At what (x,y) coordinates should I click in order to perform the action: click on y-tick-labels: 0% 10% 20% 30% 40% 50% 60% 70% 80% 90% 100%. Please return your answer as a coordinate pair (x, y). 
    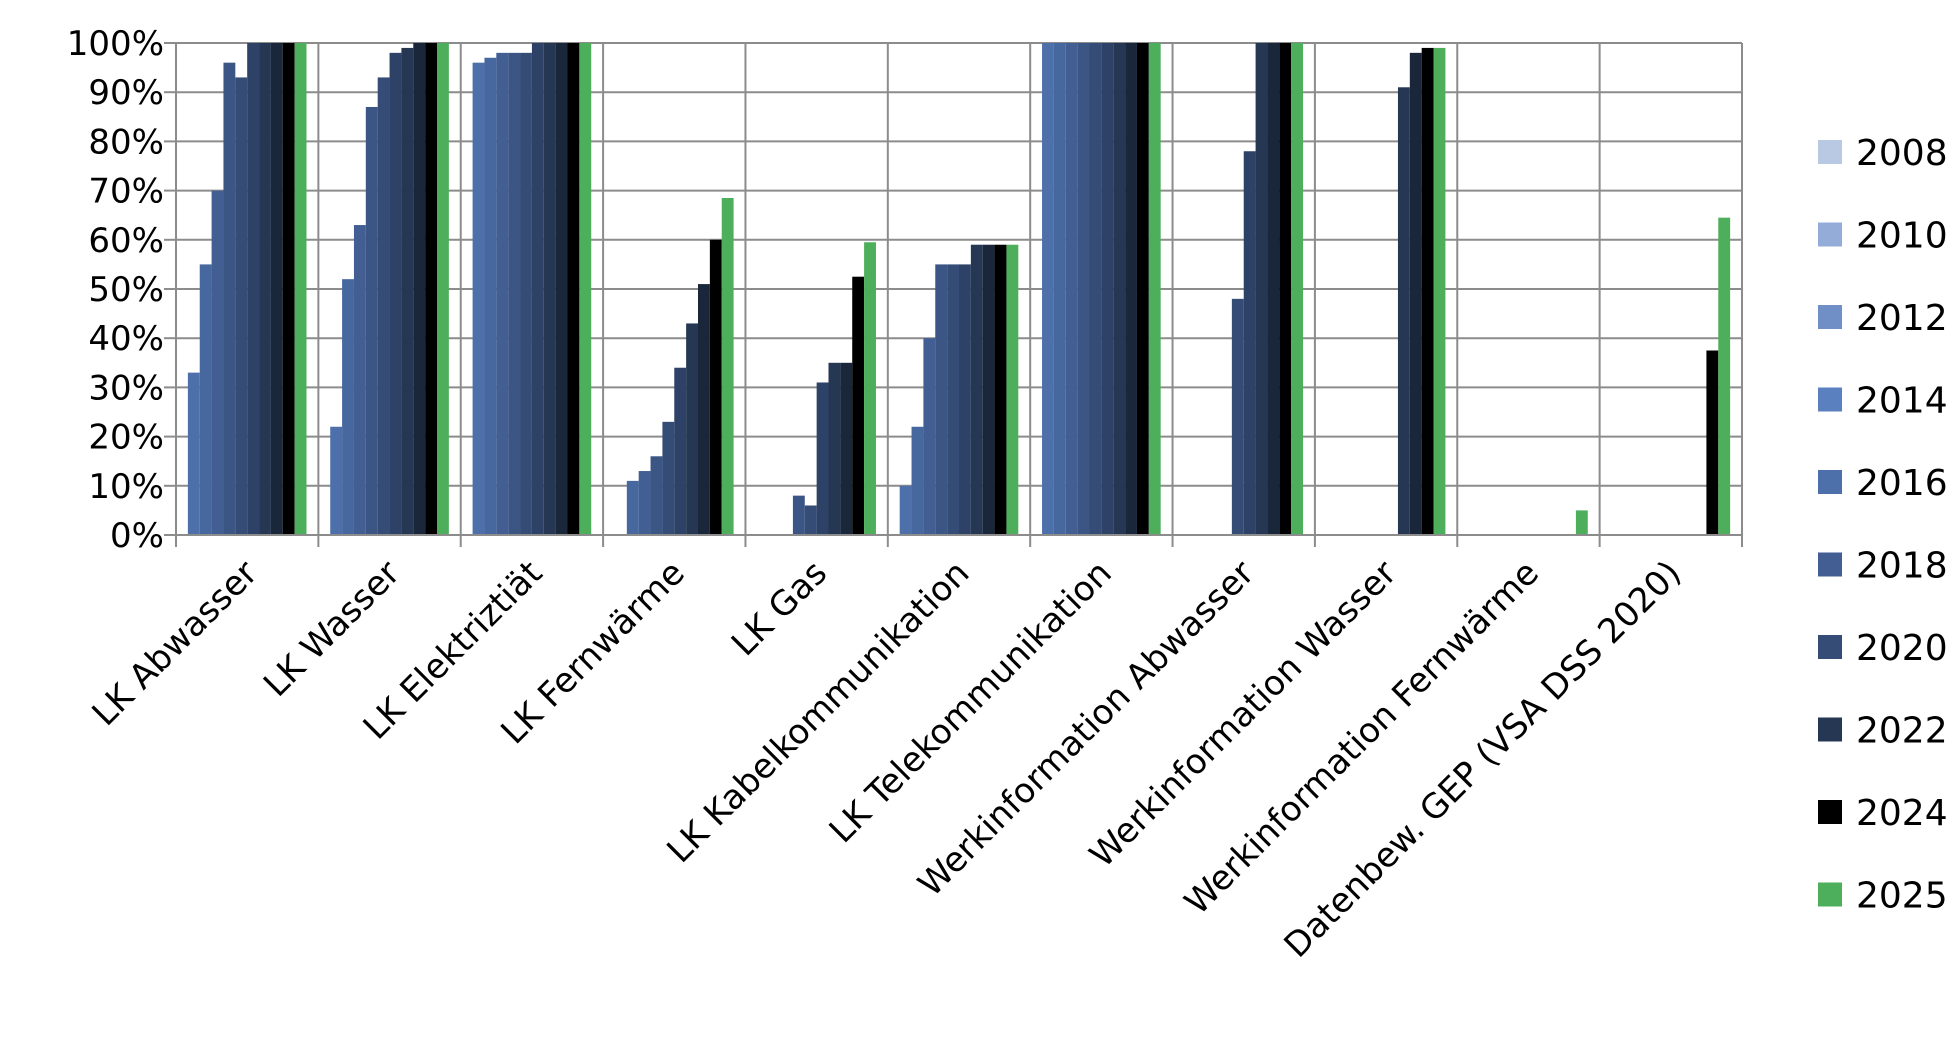
    Looking at the image, I should click on (115, 290).